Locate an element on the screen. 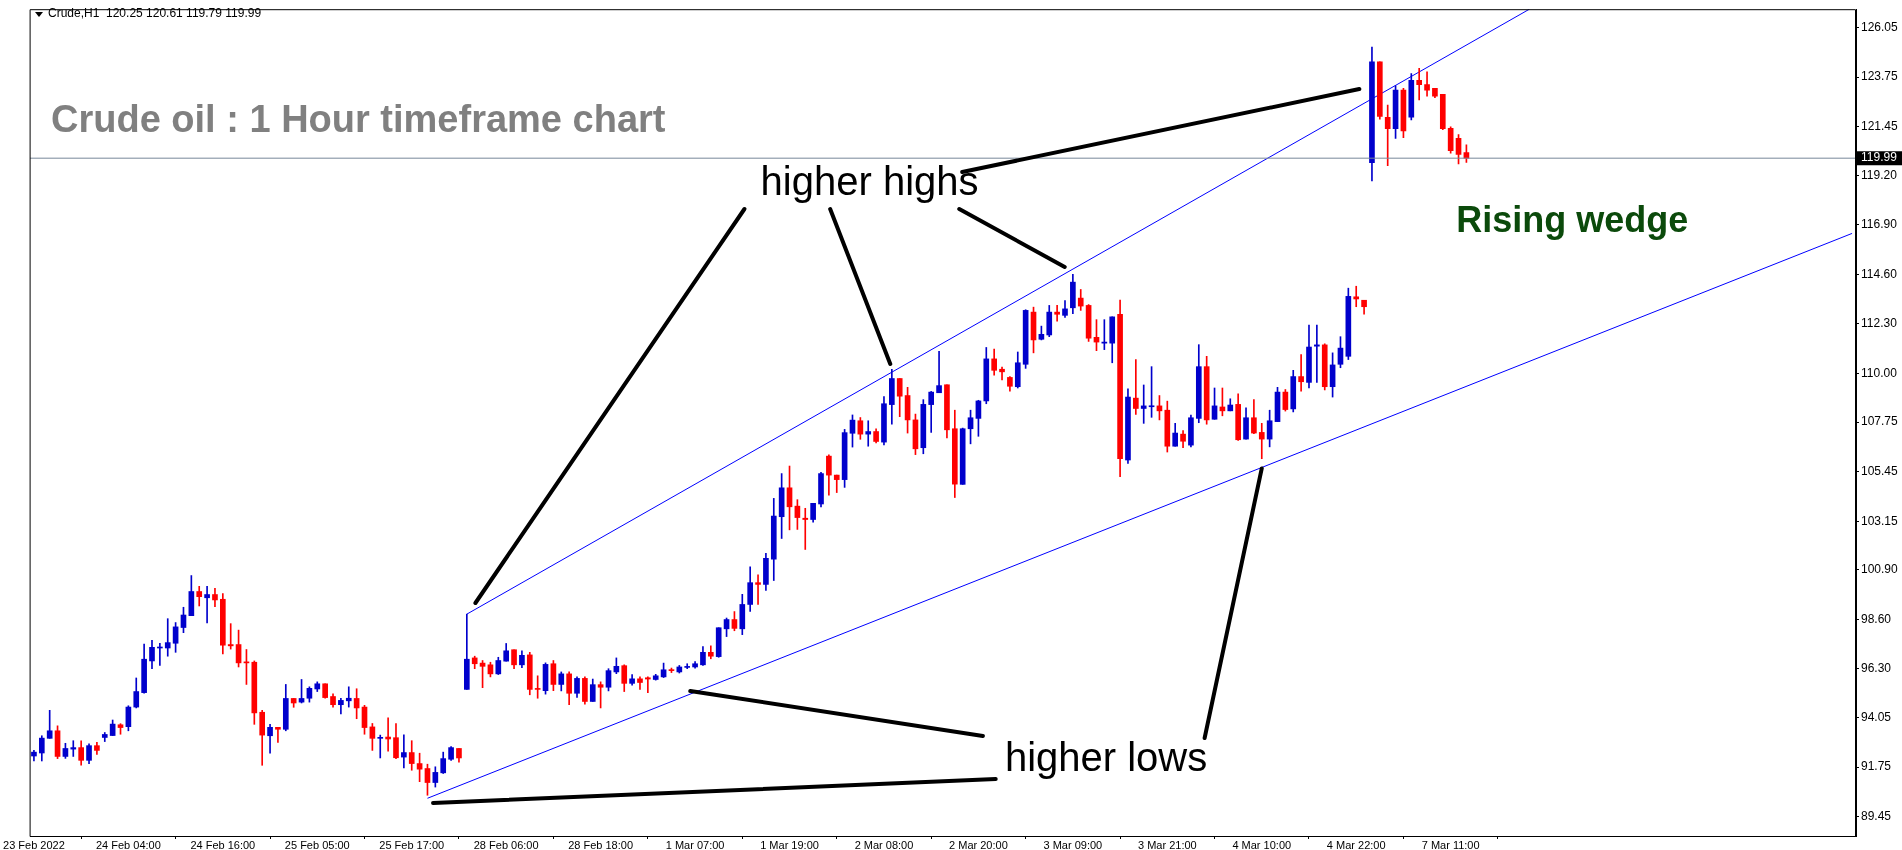 This screenshot has height=850, width=1902. y-tick-label: 89.45 is located at coordinates (1876, 815).